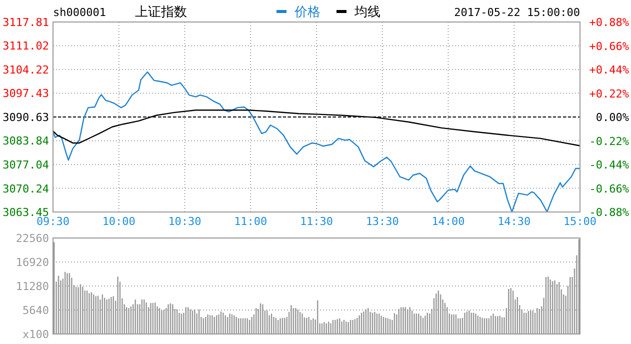  What do you see at coordinates (161, 12) in the screenshot?
I see `chart-title: 上证指数` at bounding box center [161, 12].